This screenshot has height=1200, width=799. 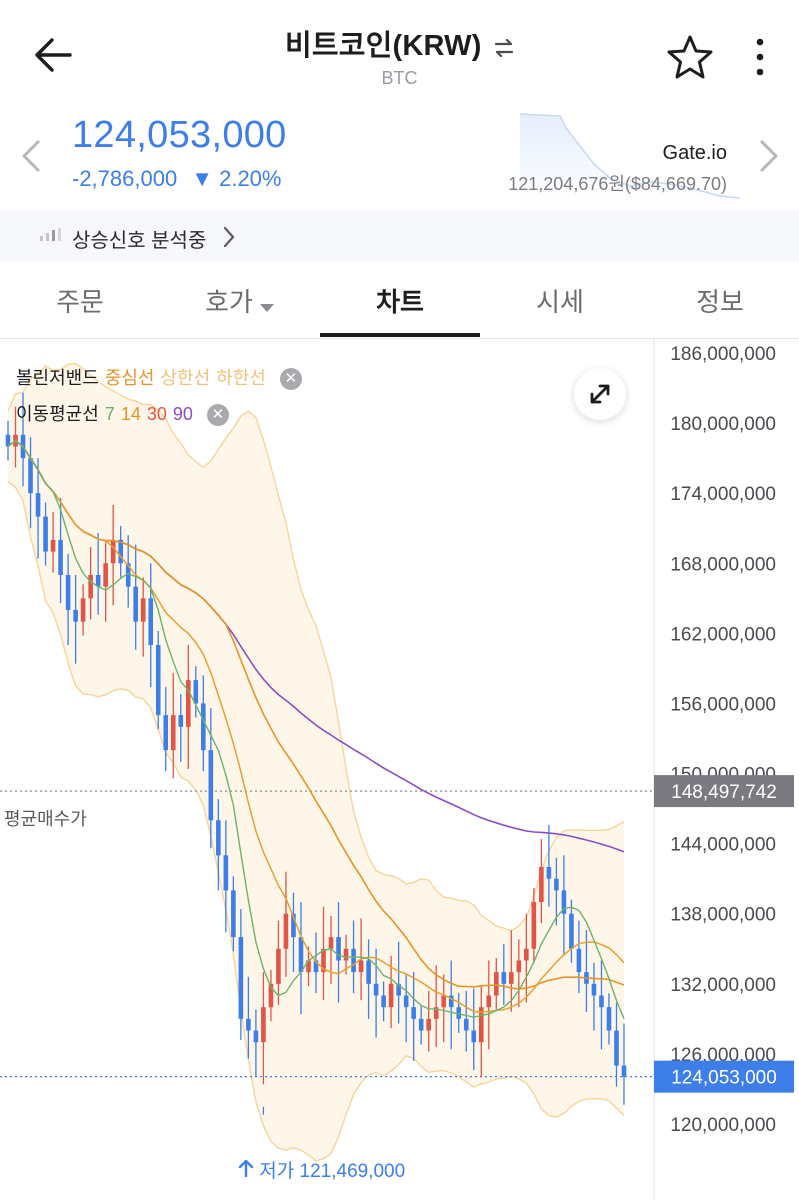 I want to click on tab-chart: 차트, so click(x=400, y=302).